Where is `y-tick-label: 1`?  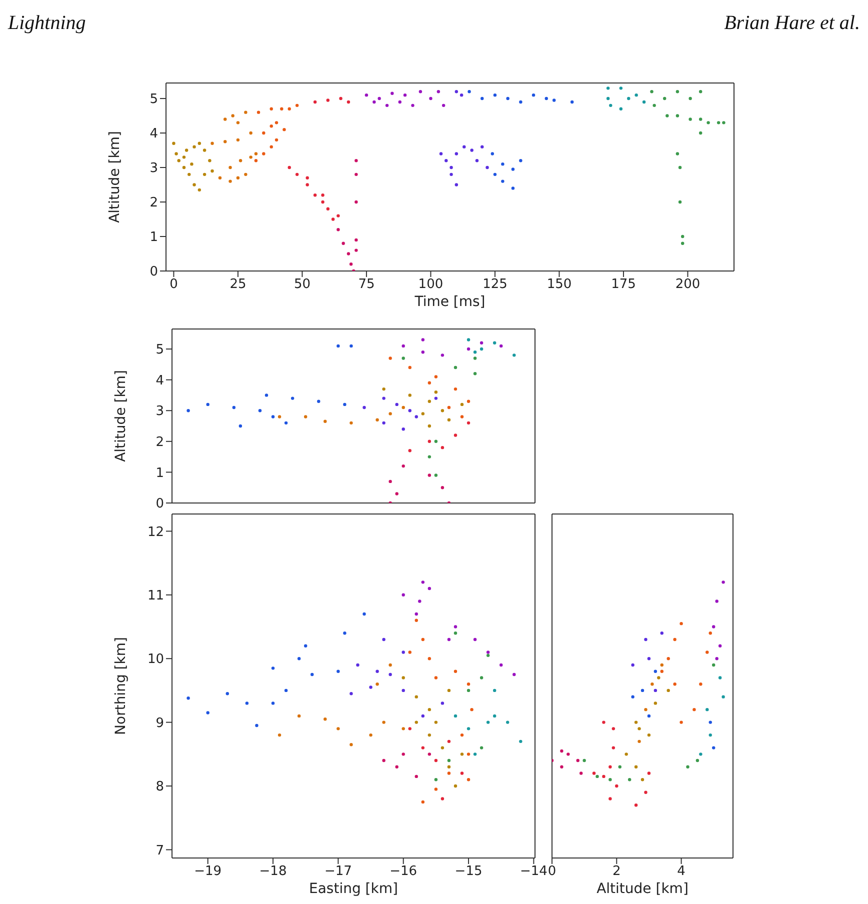
y-tick-label: 1 is located at coordinates (160, 473).